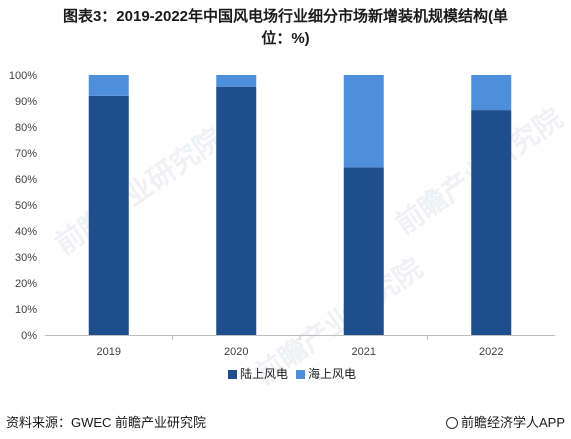 Image resolution: width=571 pixels, height=439 pixels. Describe the element at coordinates (26, 258) in the screenshot. I see `y-tick-label: 30%` at that location.